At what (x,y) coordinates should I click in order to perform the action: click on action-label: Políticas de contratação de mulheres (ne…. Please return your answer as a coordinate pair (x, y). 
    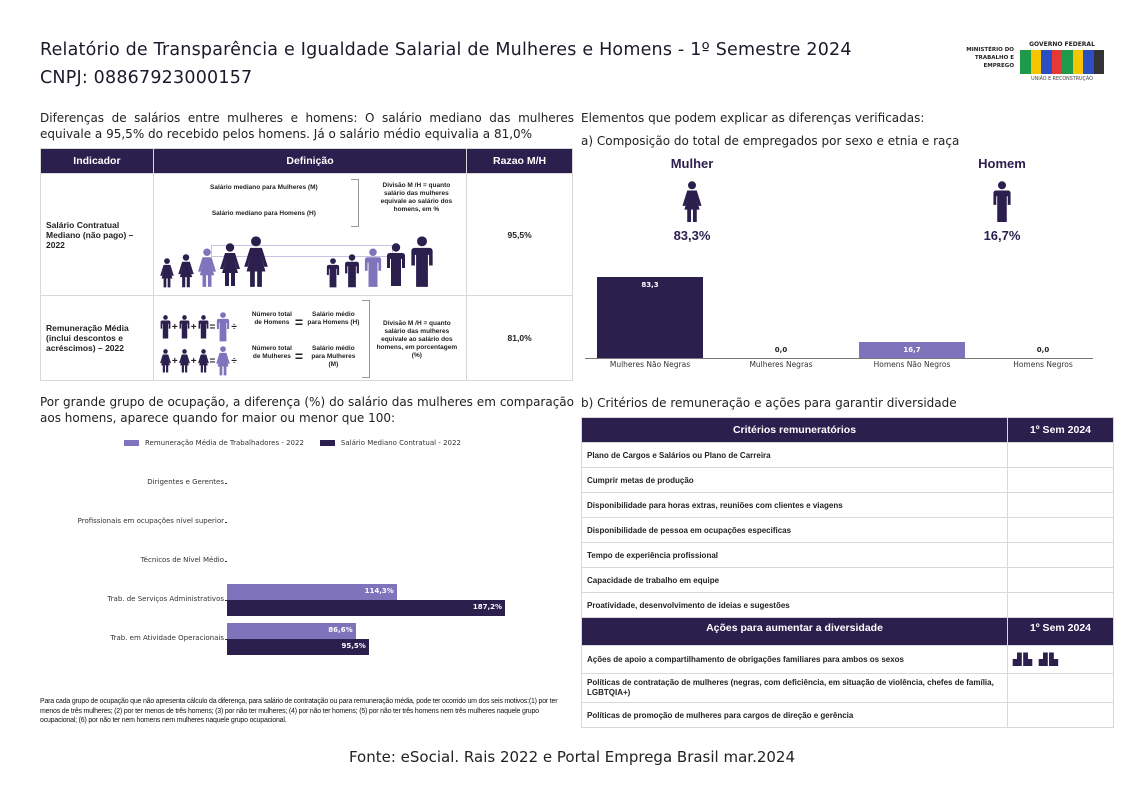
    Looking at the image, I should click on (794, 688).